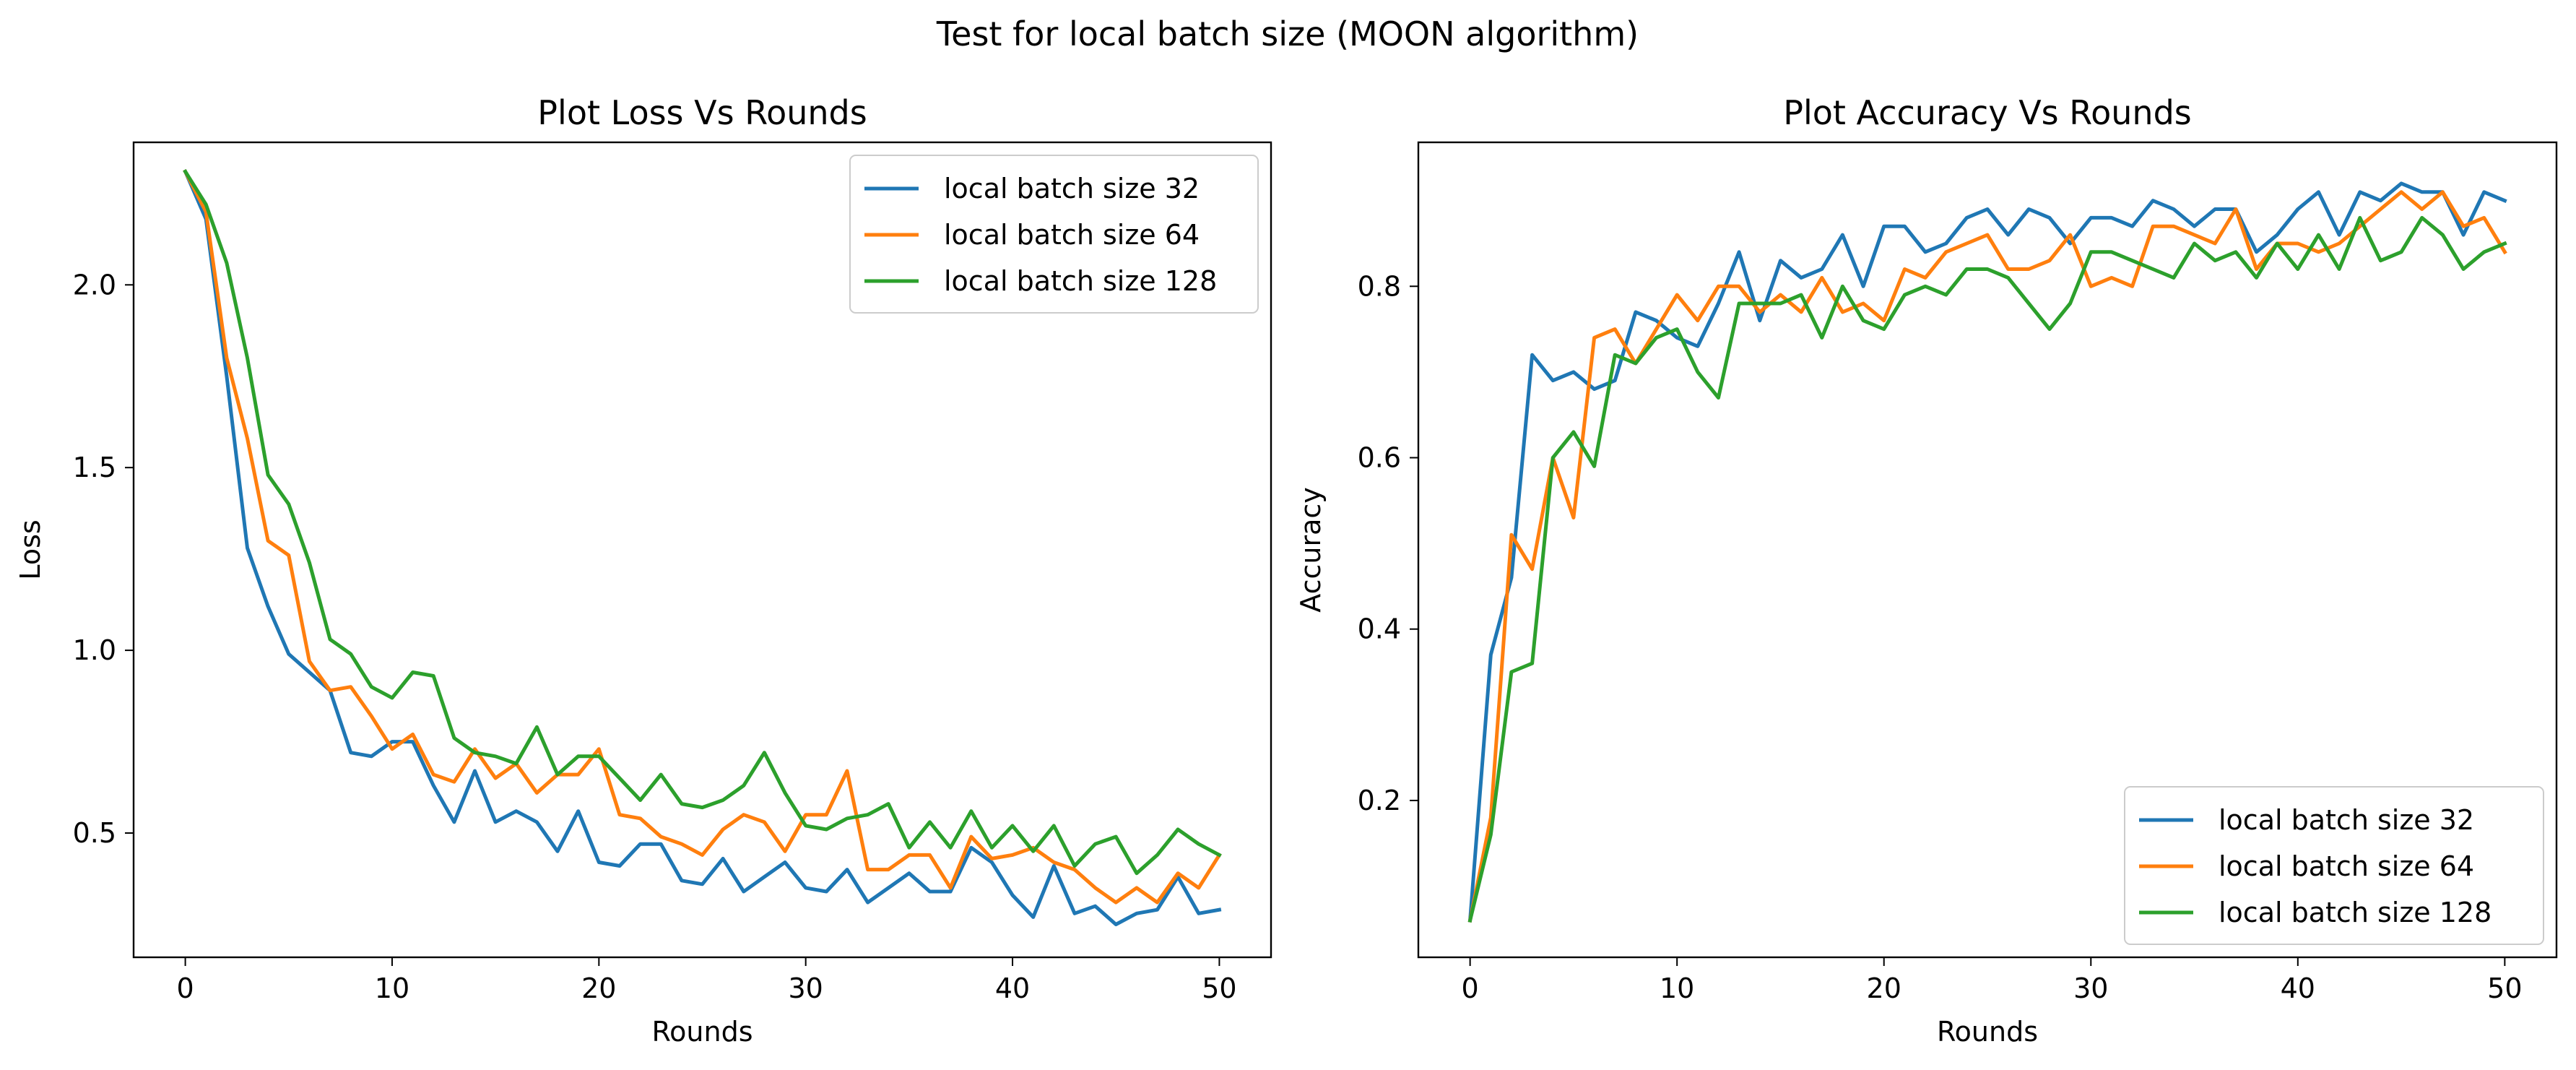 The image size is (2576, 1070). What do you see at coordinates (1379, 286) in the screenshot?
I see `y-tick-label: 0.8` at bounding box center [1379, 286].